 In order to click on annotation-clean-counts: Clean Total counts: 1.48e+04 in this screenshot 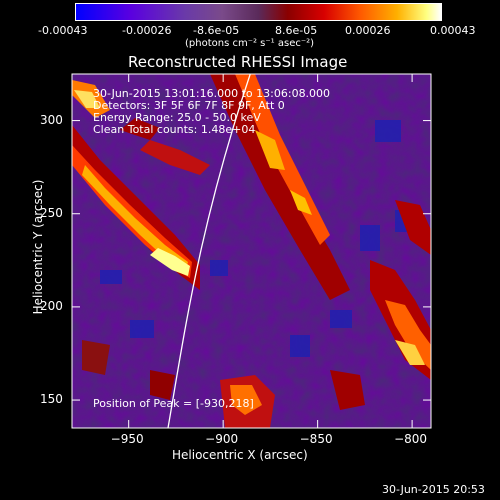, I will do `click(174, 129)`.